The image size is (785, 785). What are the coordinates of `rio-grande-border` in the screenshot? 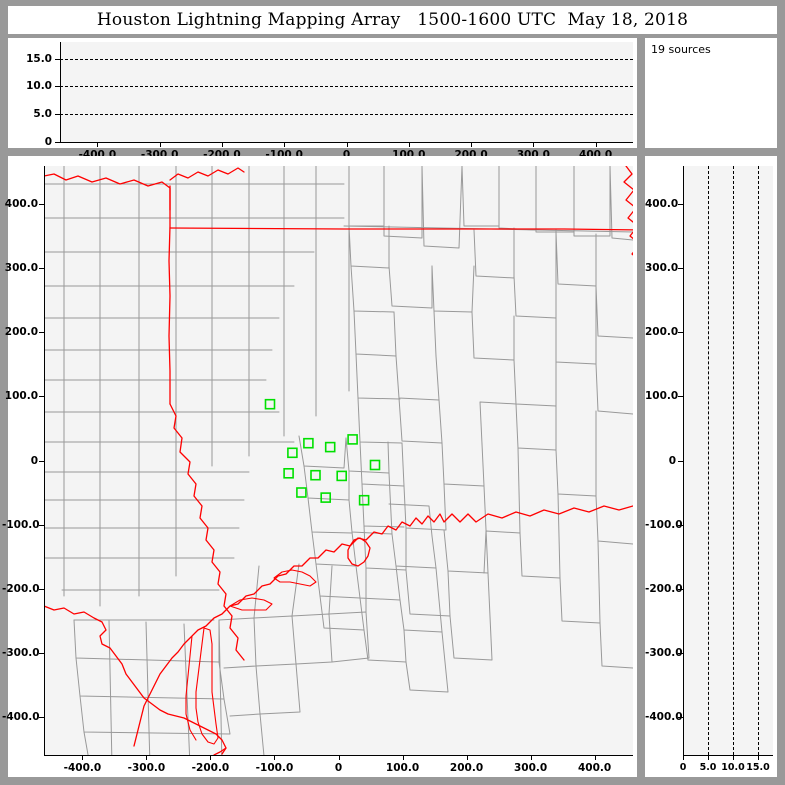 It's located at (135, 680).